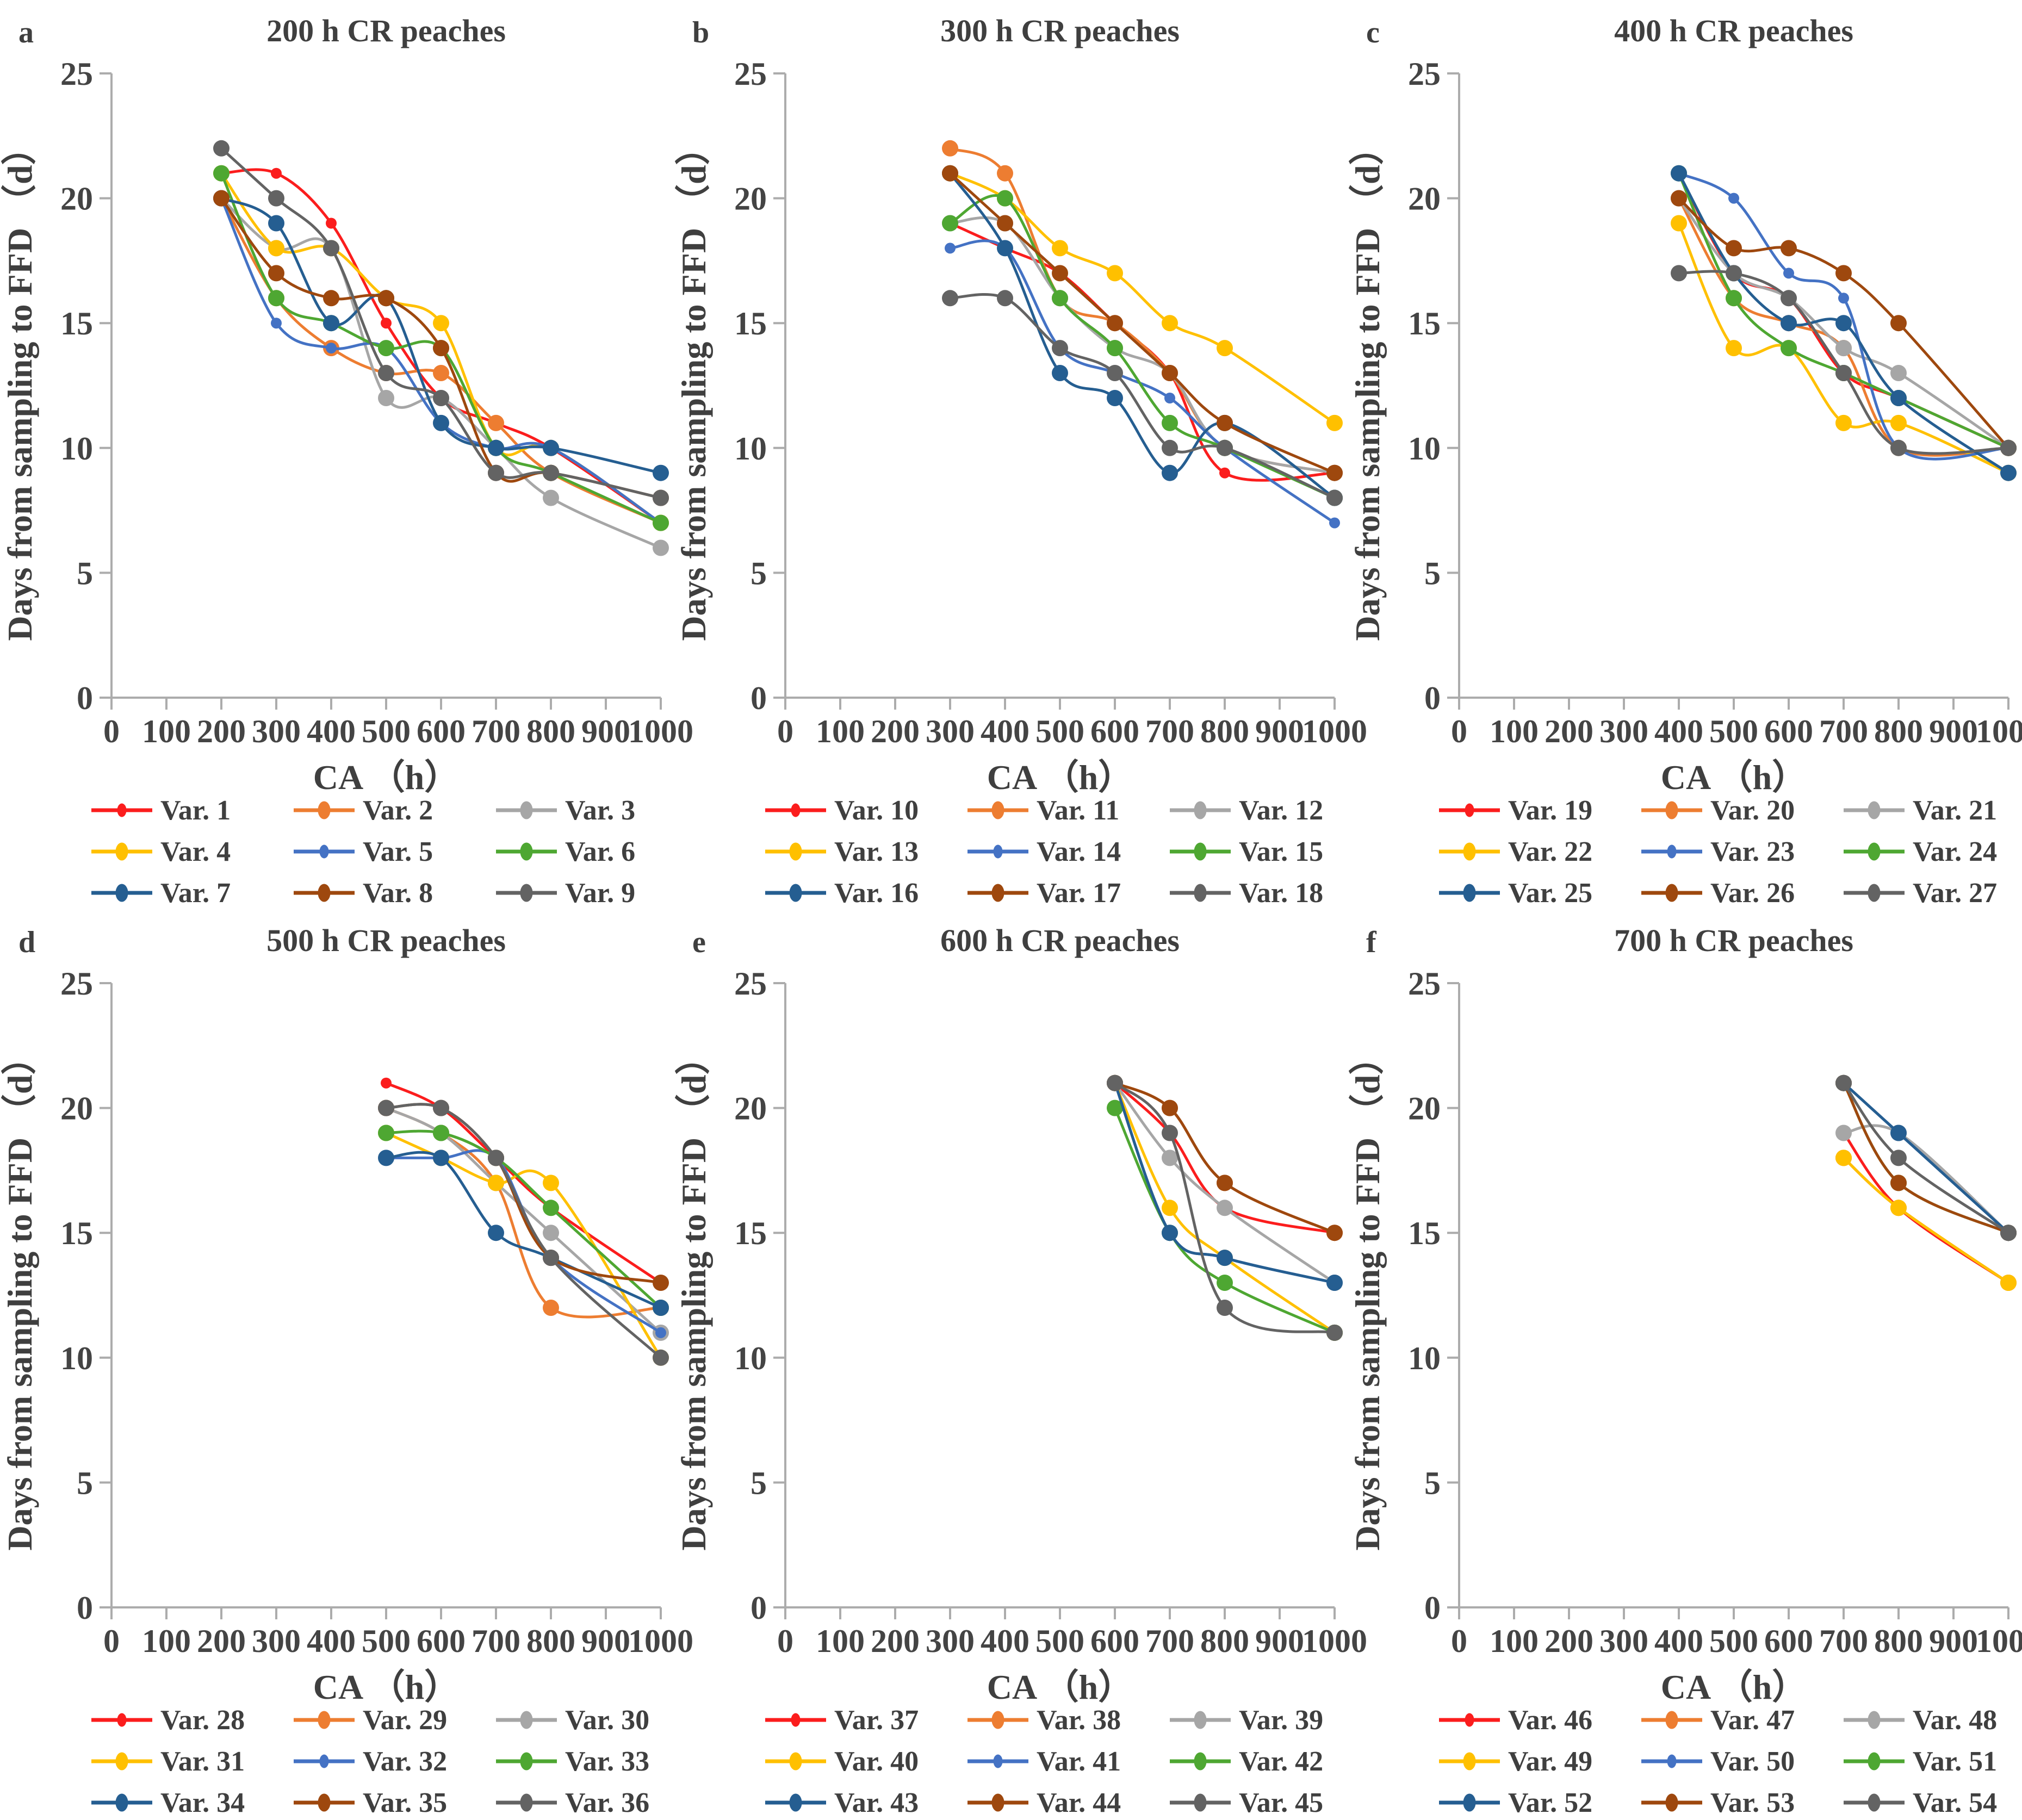  Describe the element at coordinates (1955, 1720) in the screenshot. I see `legend-label: Var. 48` at that location.